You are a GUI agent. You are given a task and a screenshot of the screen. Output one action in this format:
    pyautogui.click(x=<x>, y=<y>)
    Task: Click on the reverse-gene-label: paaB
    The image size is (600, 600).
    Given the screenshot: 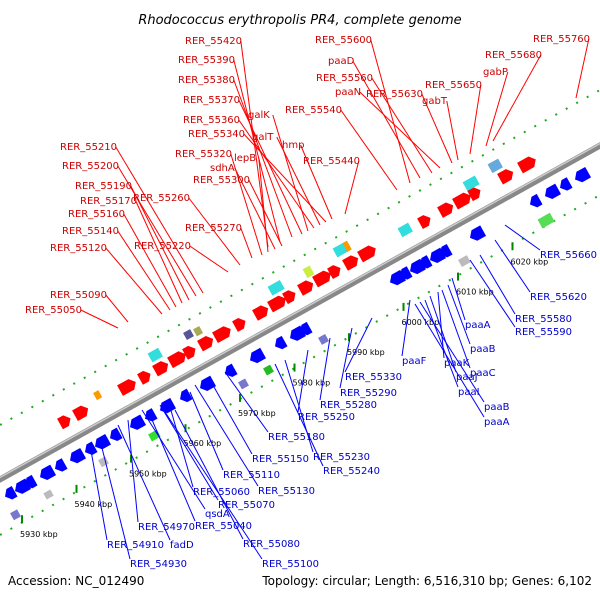 What is the action you would take?
    pyautogui.click(x=497, y=407)
    